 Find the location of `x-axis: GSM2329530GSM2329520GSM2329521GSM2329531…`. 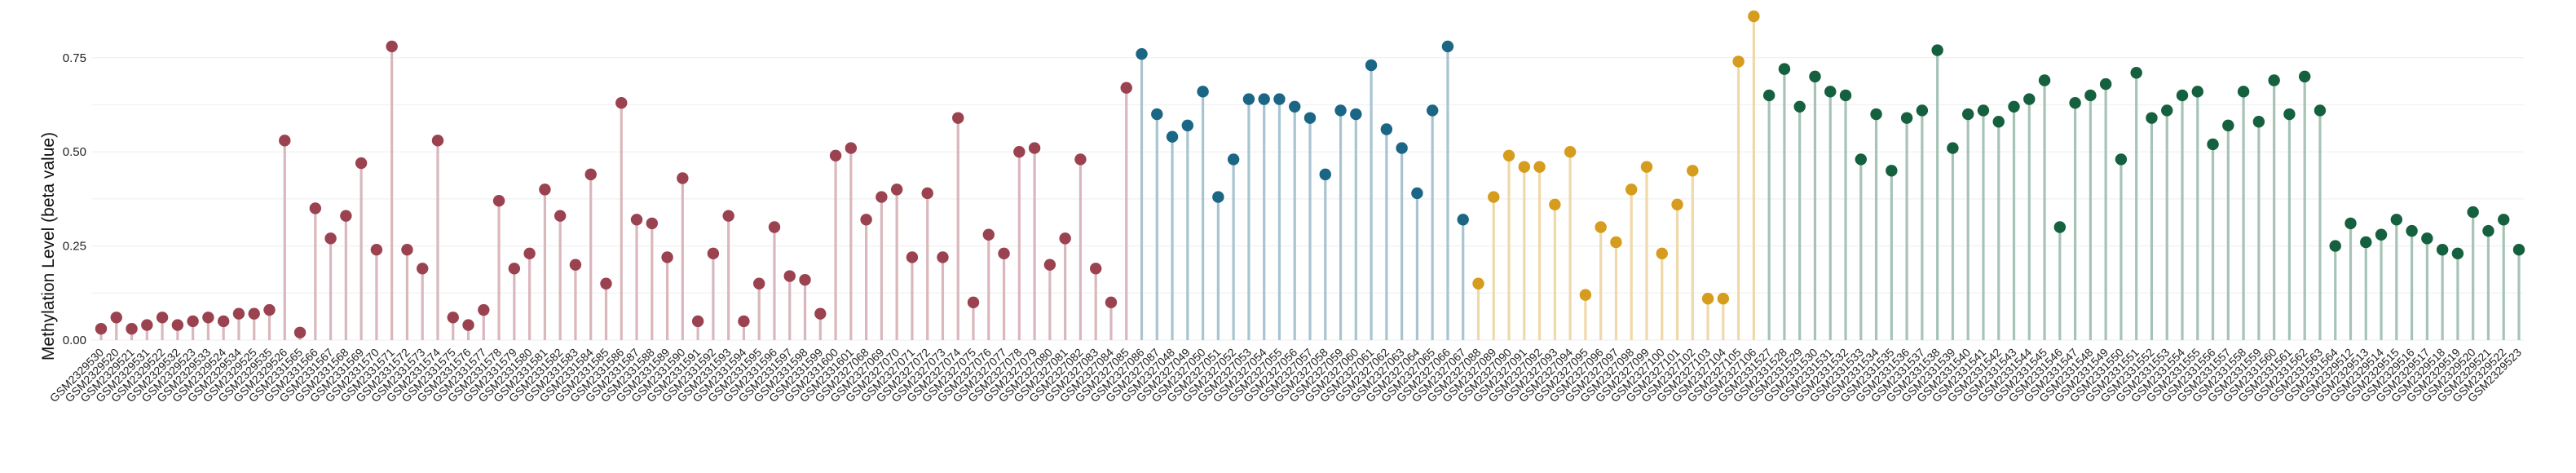

x-axis: GSM2329530GSM2329520GSM2329521GSM2329531… is located at coordinates (1286, 375).